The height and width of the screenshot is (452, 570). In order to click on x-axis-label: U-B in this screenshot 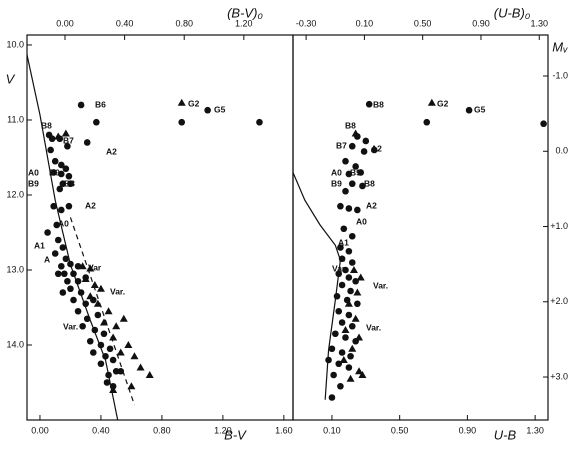, I will do `click(505, 434)`.